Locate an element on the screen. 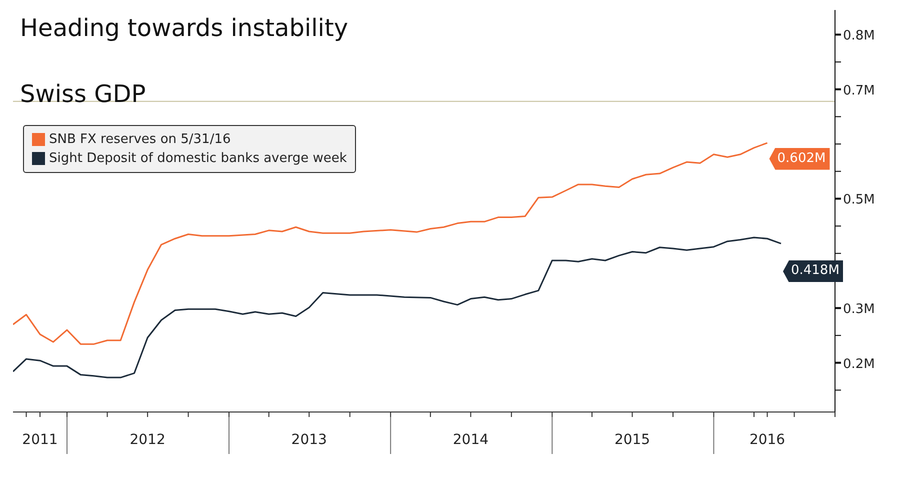  y-tick-label: 0.2M is located at coordinates (859, 364).